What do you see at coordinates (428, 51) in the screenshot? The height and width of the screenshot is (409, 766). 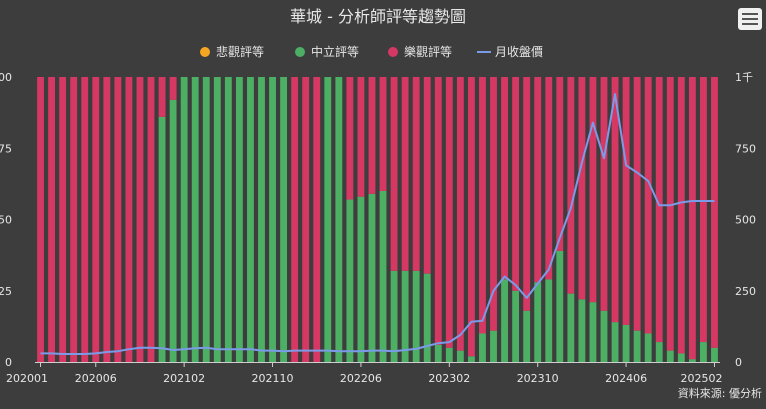 I see `legend-item-label: 樂觀評等` at bounding box center [428, 51].